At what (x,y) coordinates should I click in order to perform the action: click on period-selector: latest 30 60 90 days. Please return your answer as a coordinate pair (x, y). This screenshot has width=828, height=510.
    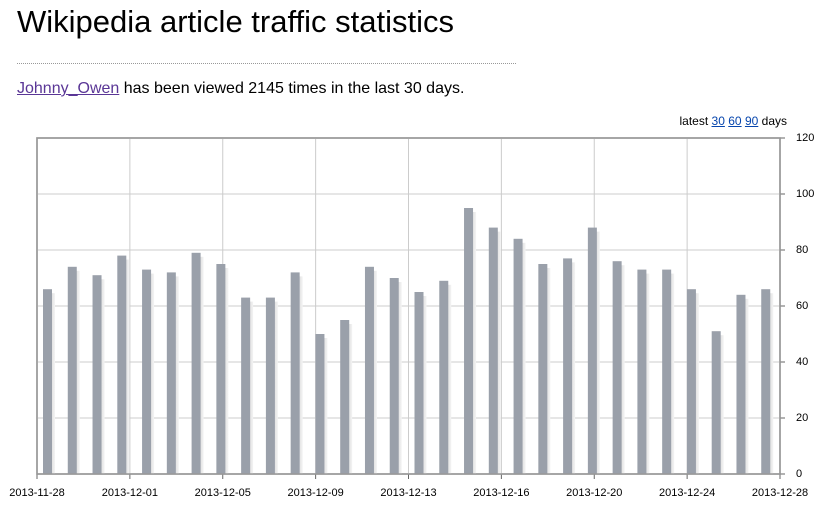
    Looking at the image, I should click on (734, 121).